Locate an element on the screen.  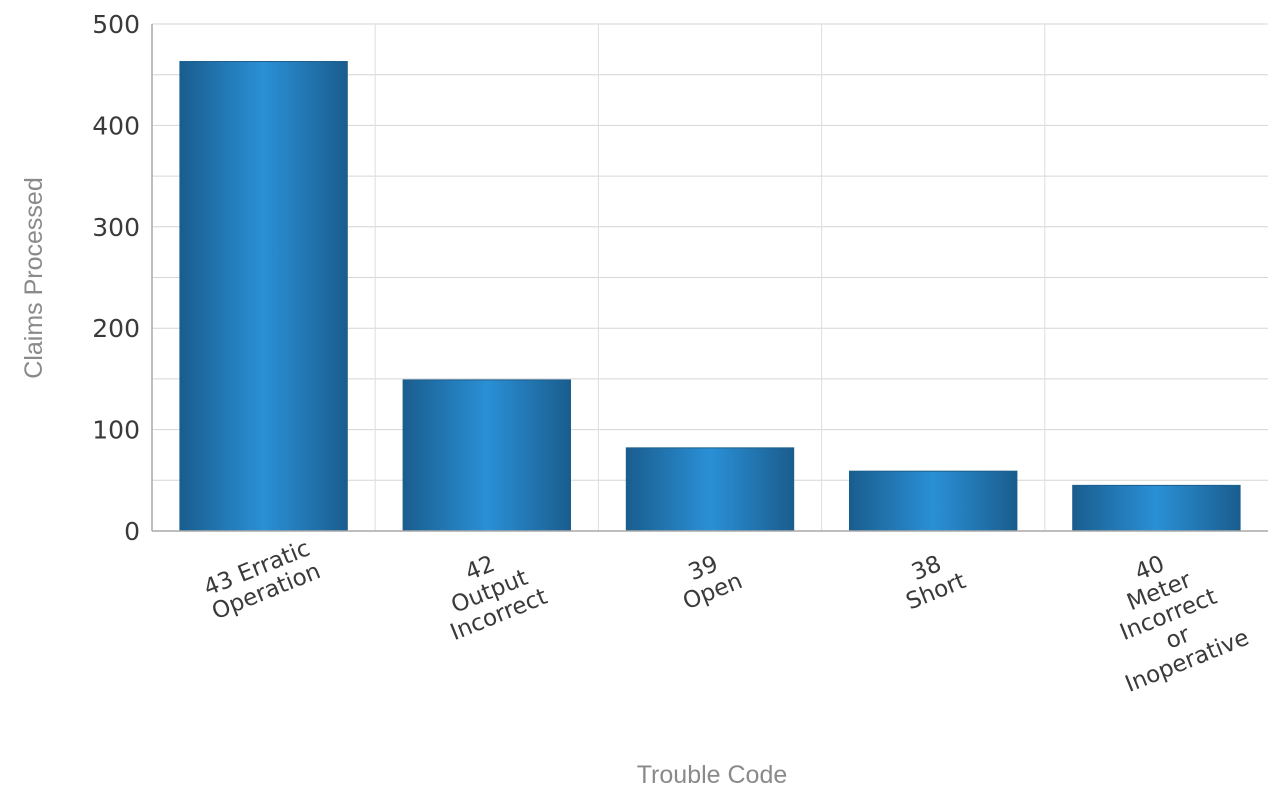
x-tick-label: 38Short is located at coordinates (931, 580).